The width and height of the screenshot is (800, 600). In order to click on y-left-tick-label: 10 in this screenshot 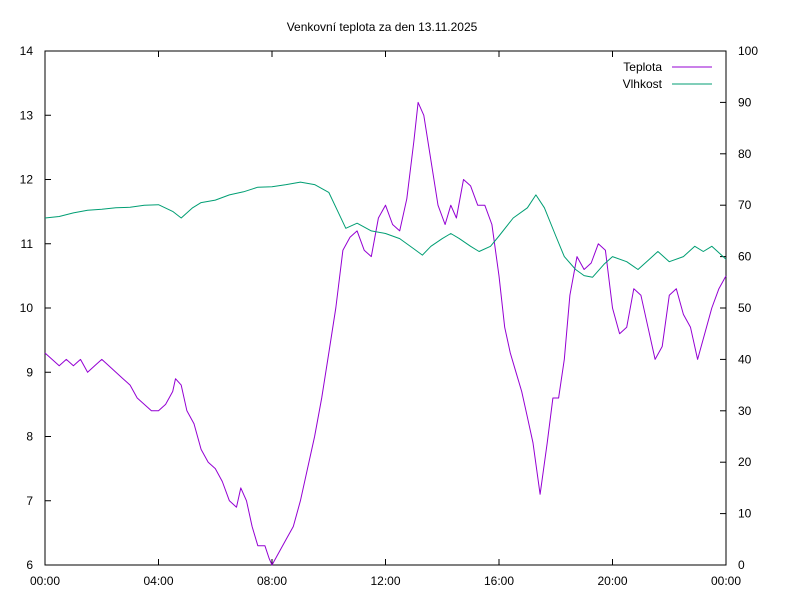, I will do `click(27, 308)`.